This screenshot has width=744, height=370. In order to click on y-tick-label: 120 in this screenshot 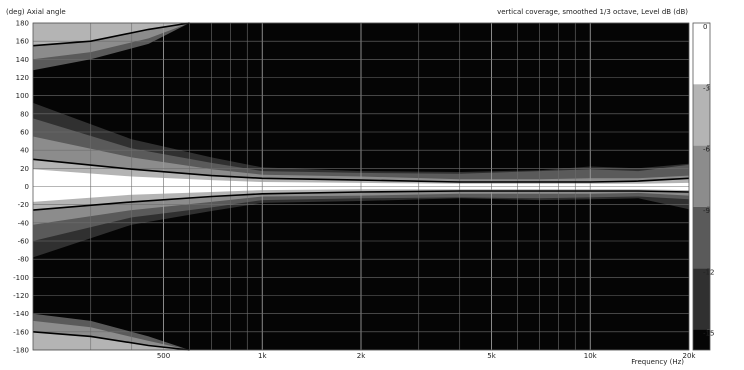, I will do `click(22, 78)`.